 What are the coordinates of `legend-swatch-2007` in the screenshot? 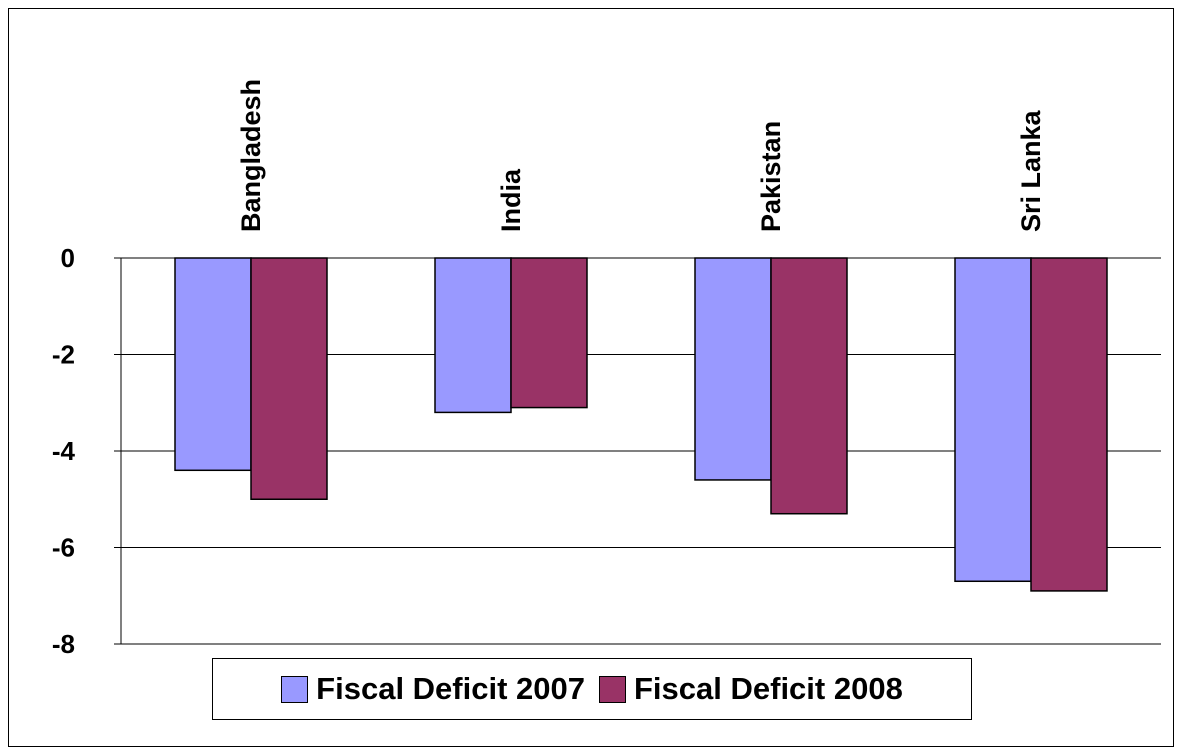 It's located at (295, 689).